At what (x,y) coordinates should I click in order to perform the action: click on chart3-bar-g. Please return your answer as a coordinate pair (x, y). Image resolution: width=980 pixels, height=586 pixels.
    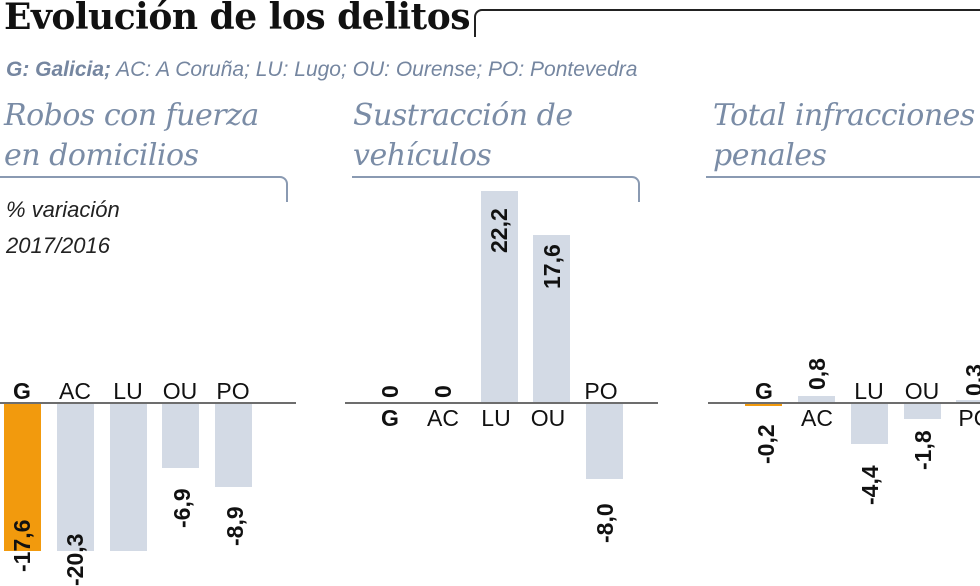
    Looking at the image, I should click on (763, 405).